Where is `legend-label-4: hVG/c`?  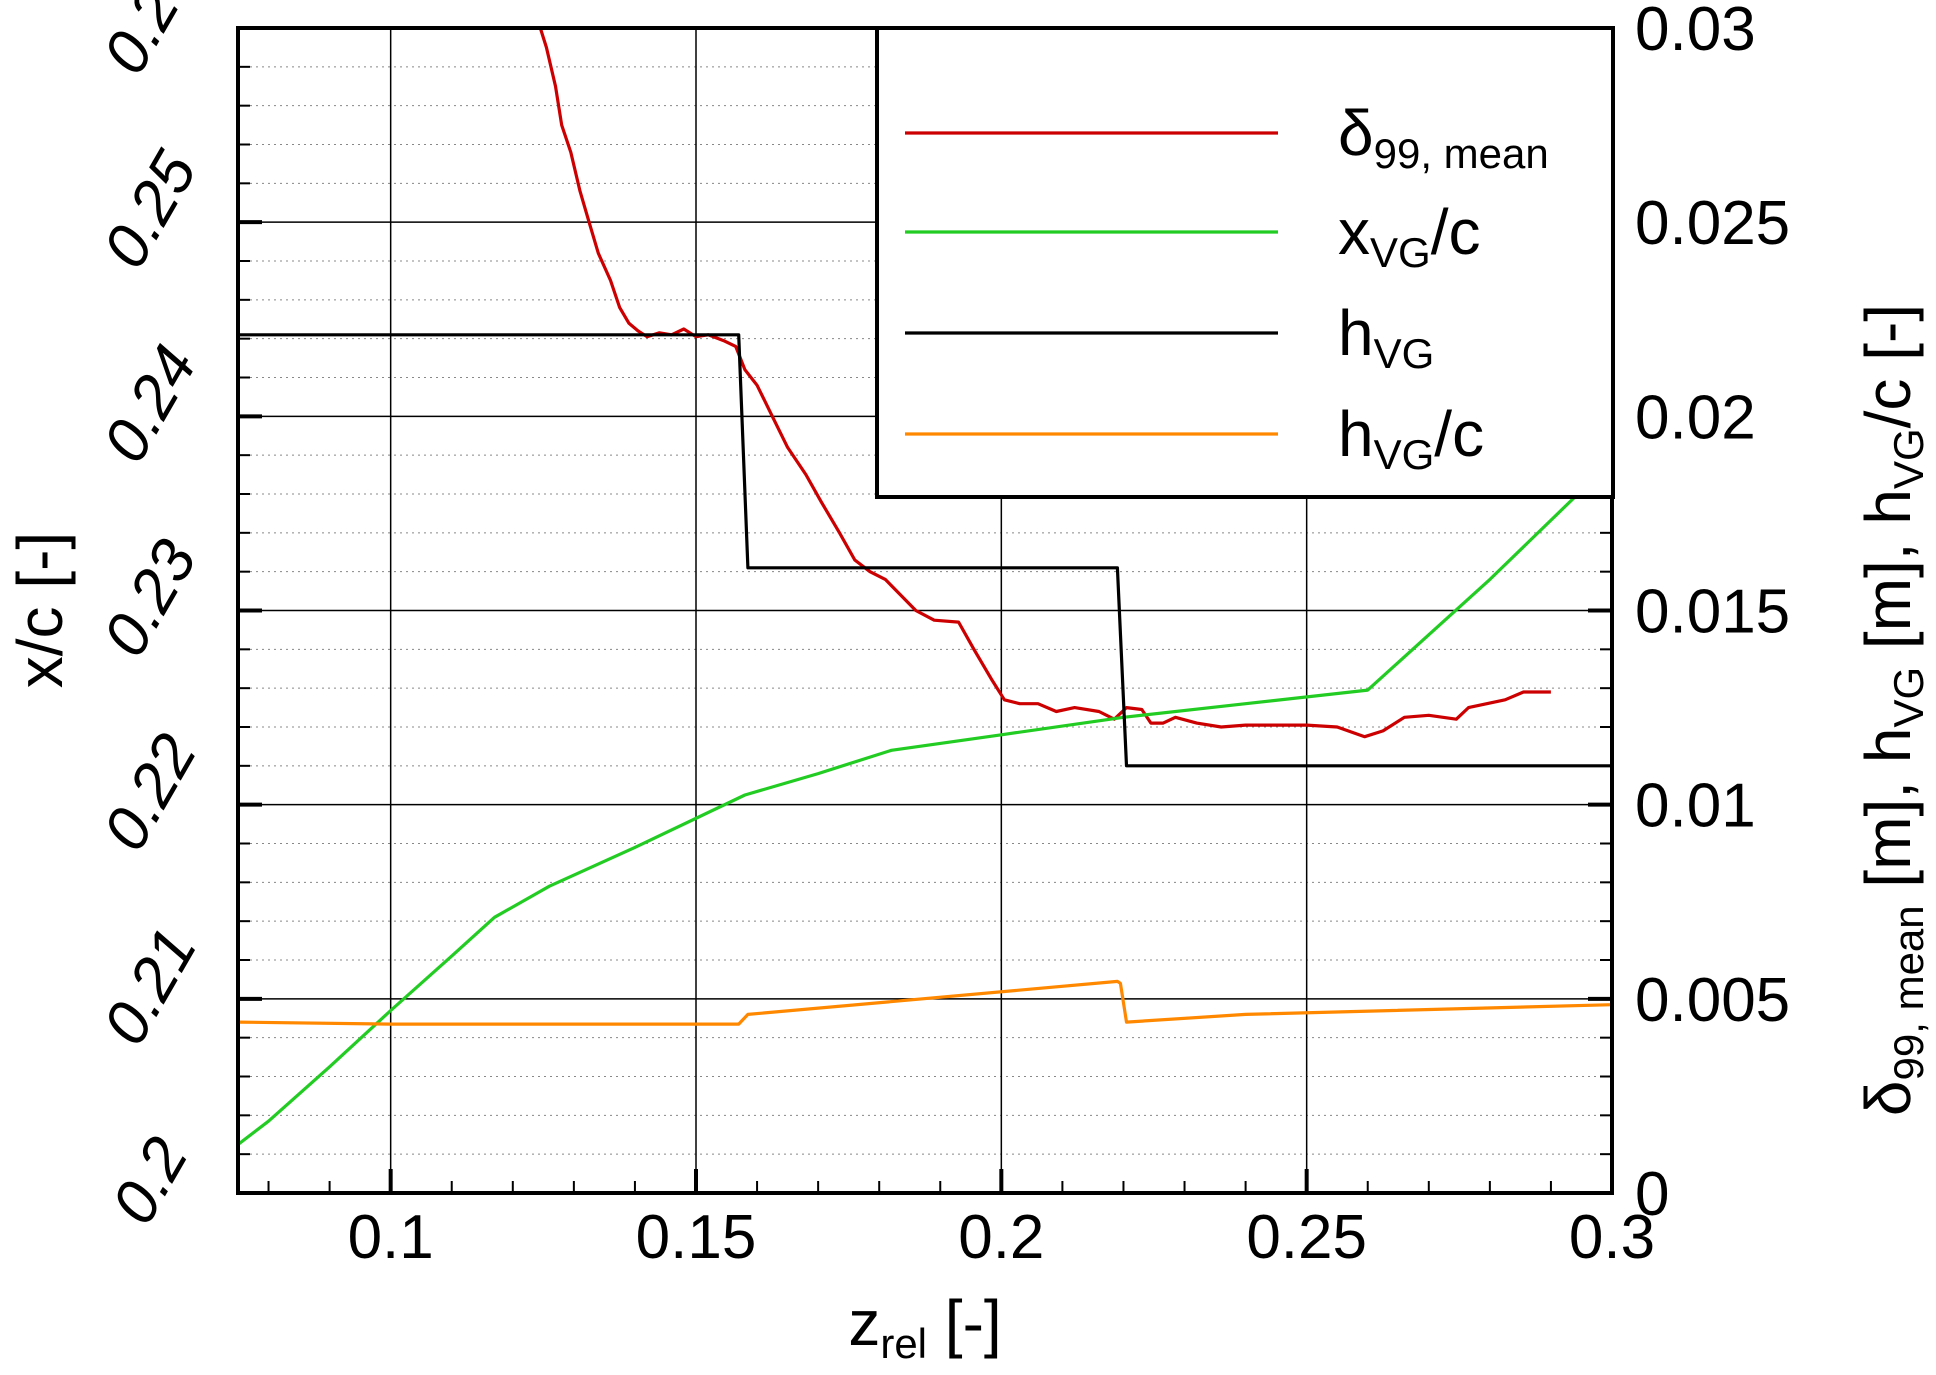 legend-label-4: hVG/c is located at coordinates (1411, 438).